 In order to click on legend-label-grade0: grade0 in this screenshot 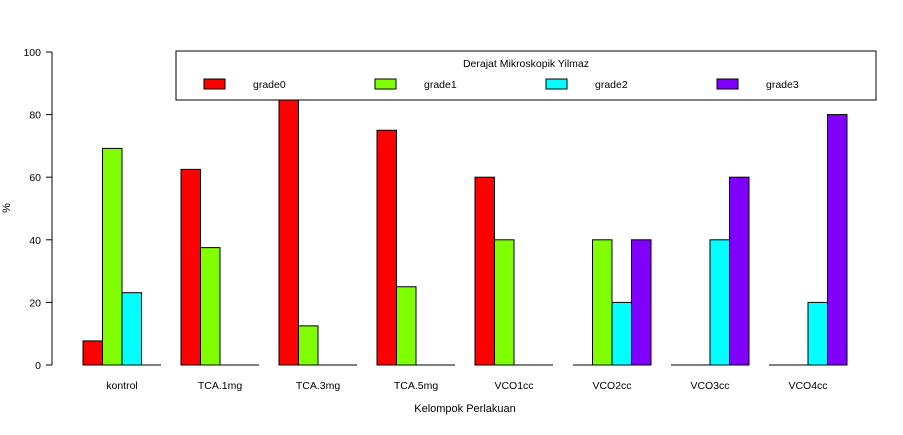, I will do `click(269, 85)`.